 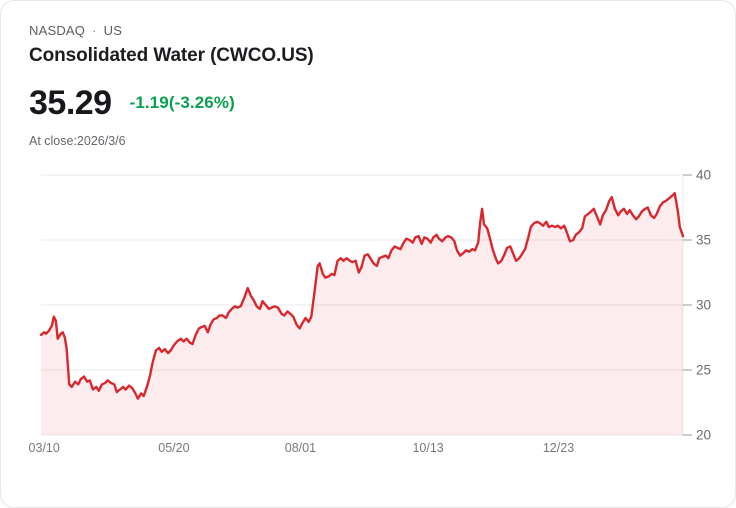 I want to click on x-tick-label: 03/10, so click(x=44, y=448).